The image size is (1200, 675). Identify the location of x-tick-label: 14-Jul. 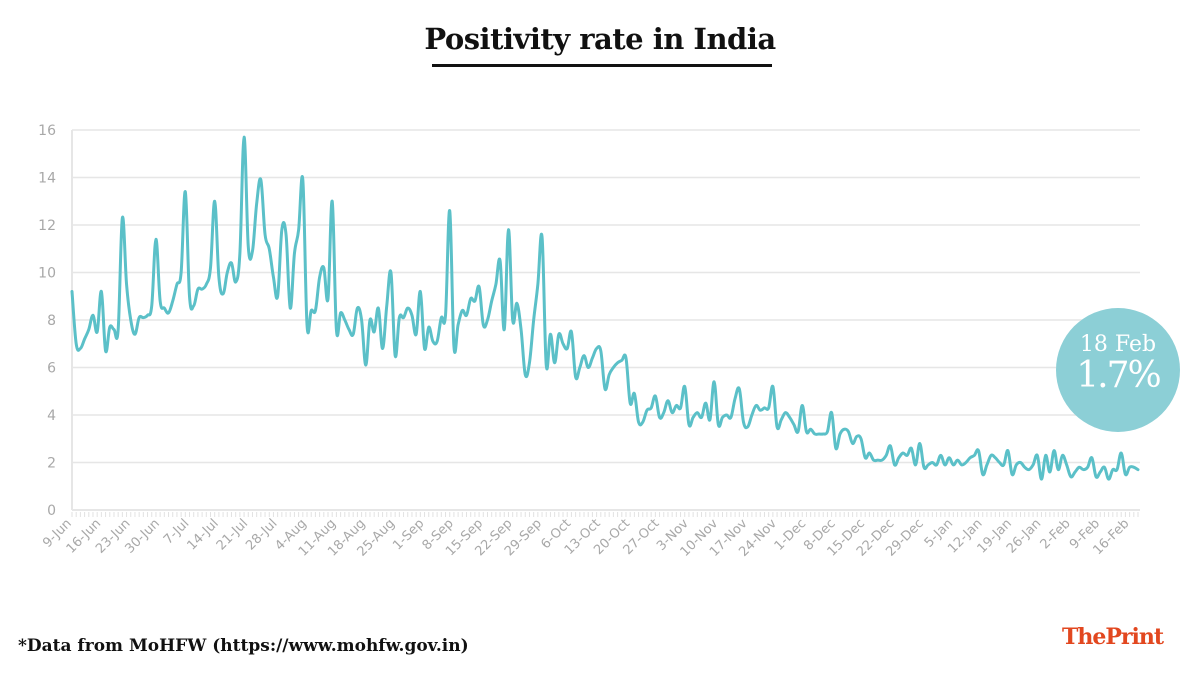
(202, 534).